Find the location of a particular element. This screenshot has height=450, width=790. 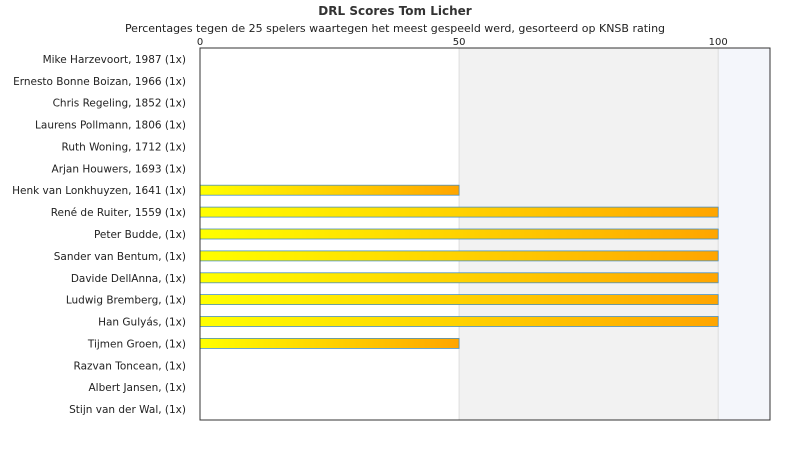

chart-title: DRL Scores Tom Licher is located at coordinates (395, 11).